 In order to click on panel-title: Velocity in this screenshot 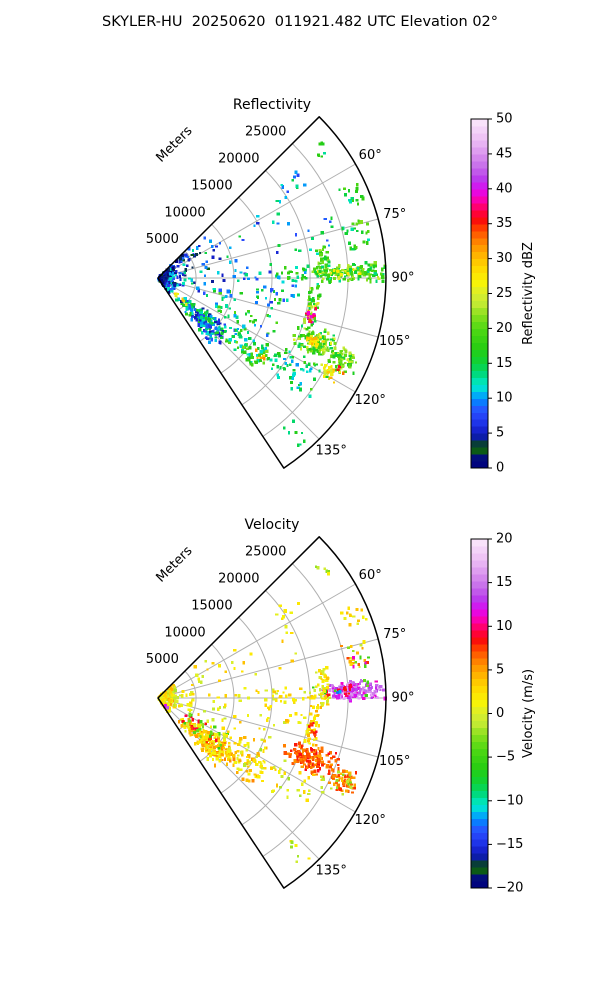, I will do `click(272, 525)`.